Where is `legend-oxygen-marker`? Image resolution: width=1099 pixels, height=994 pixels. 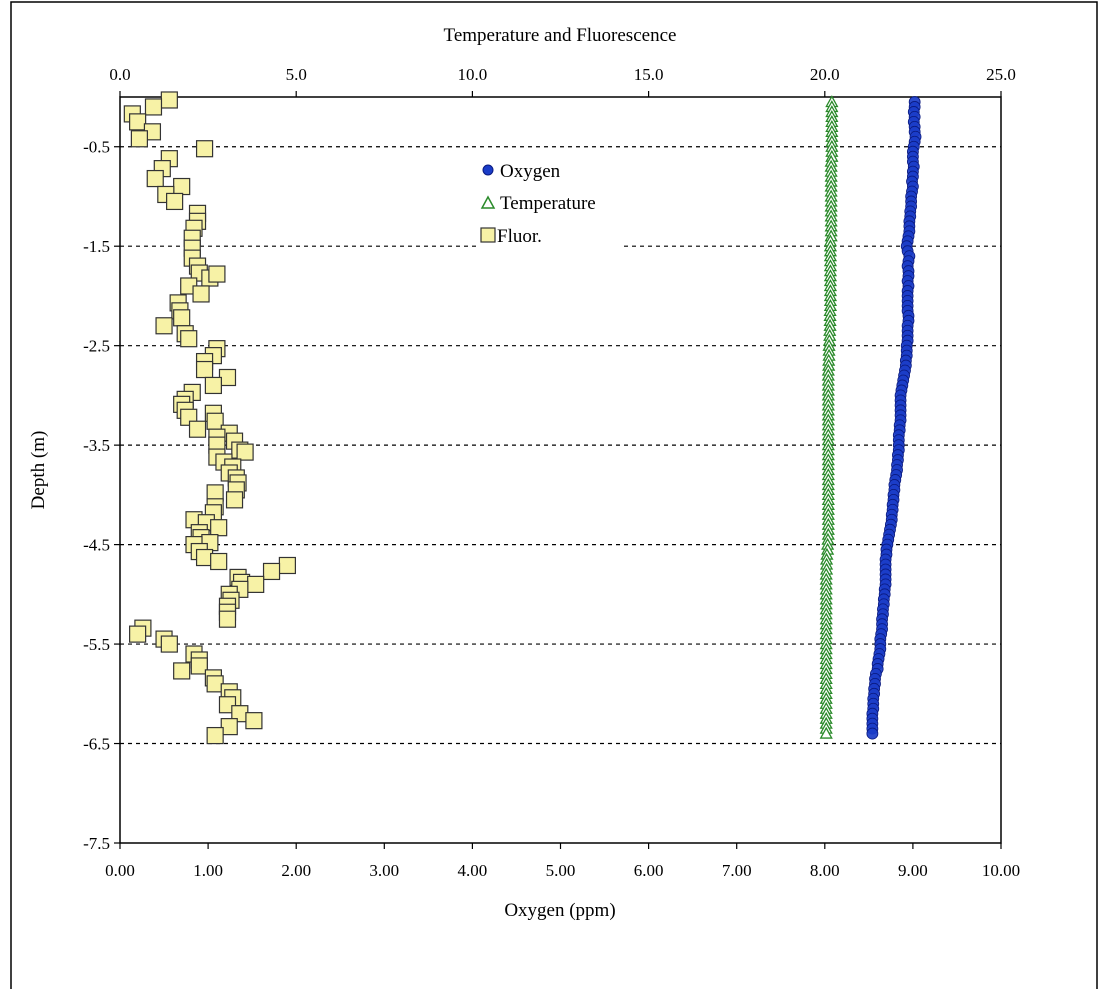 legend-oxygen-marker is located at coordinates (488, 170).